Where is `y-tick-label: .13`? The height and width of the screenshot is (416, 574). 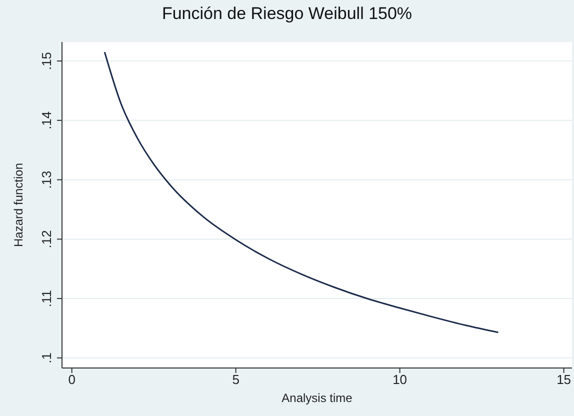 y-tick-label: .13 is located at coordinates (46, 179).